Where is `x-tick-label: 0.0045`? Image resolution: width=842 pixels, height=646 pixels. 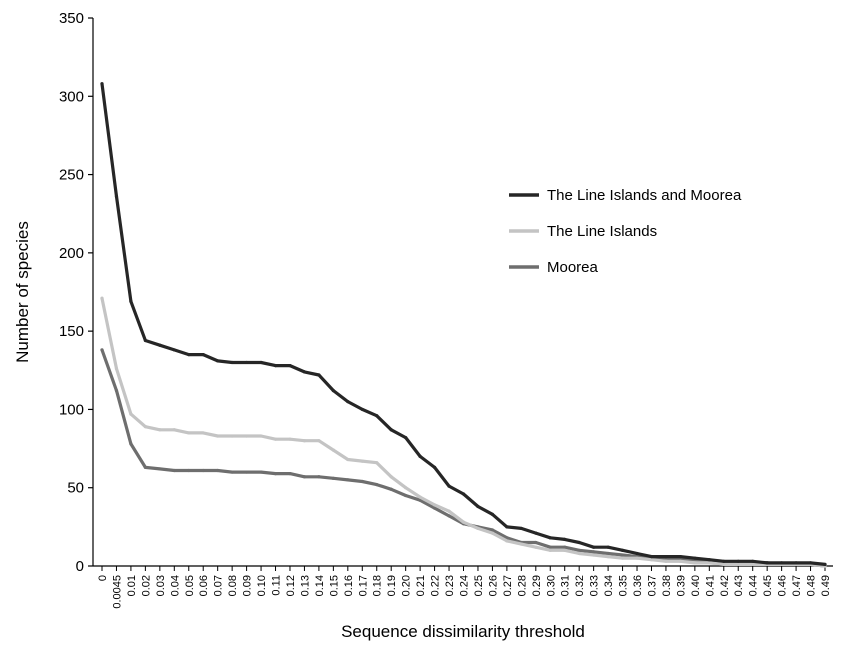 x-tick-label: 0.0045 is located at coordinates (117, 592).